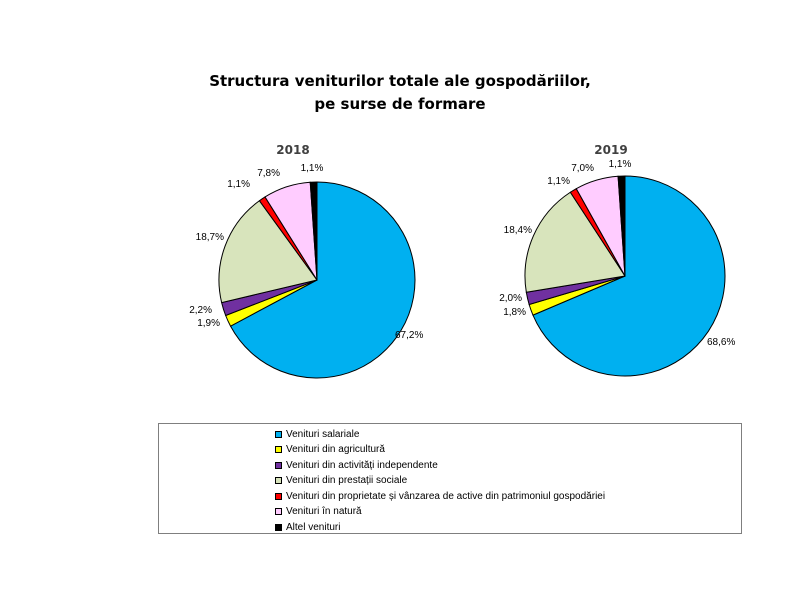 This screenshot has width=800, height=600. What do you see at coordinates (514, 312) in the screenshot?
I see `data-label: 1,8%` at bounding box center [514, 312].